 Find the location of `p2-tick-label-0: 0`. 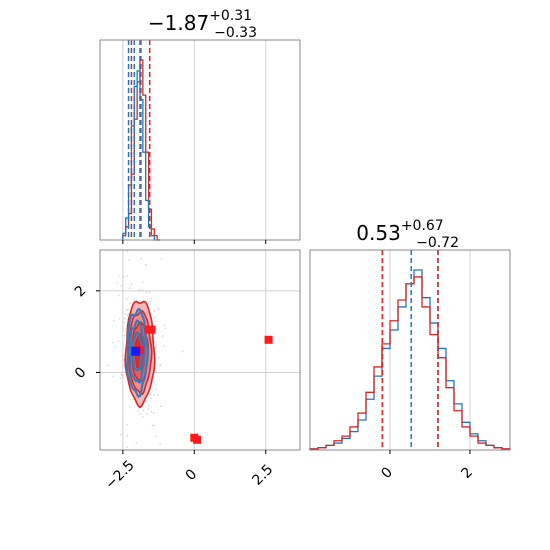

p2-tick-label-0: 0 is located at coordinates (387, 473).